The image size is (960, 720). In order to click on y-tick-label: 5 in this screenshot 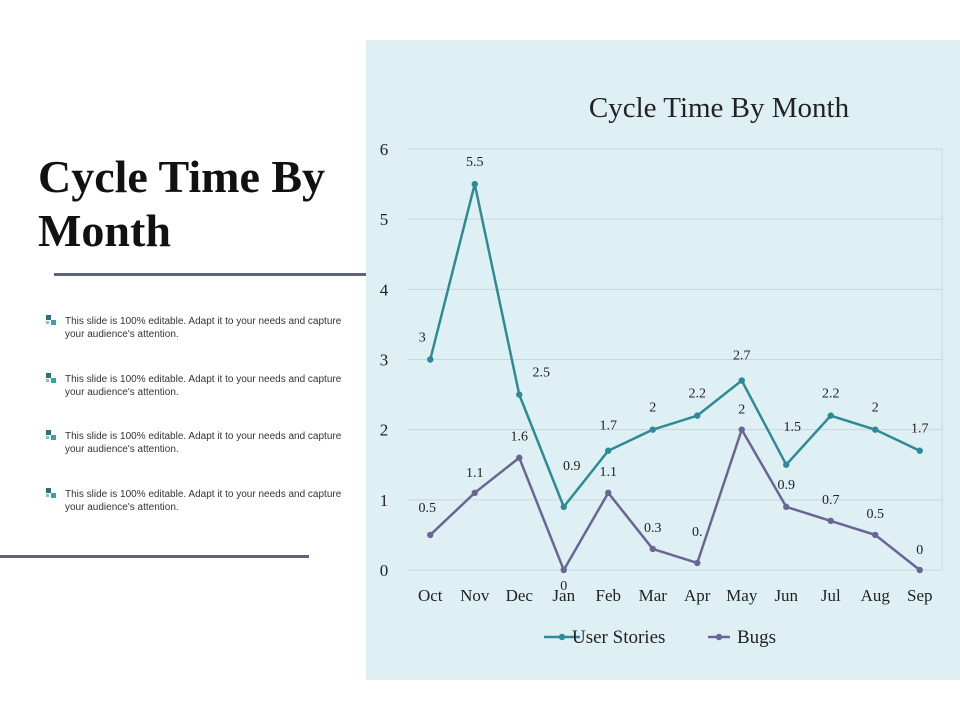, I will do `click(384, 219)`.